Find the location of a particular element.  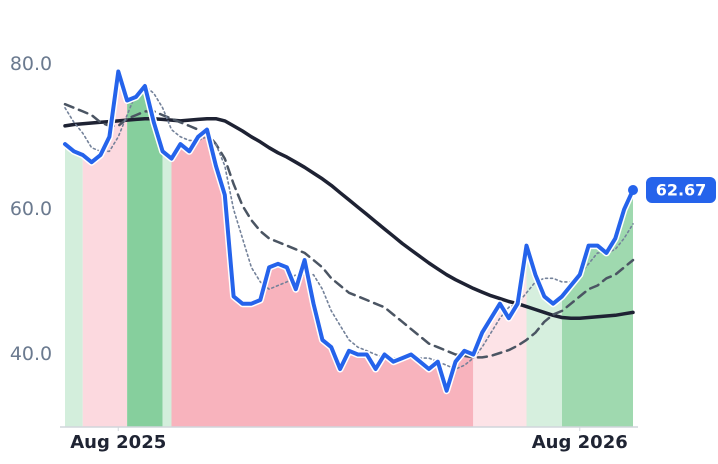

x-tick-label: Aug 2026 is located at coordinates (580, 442).